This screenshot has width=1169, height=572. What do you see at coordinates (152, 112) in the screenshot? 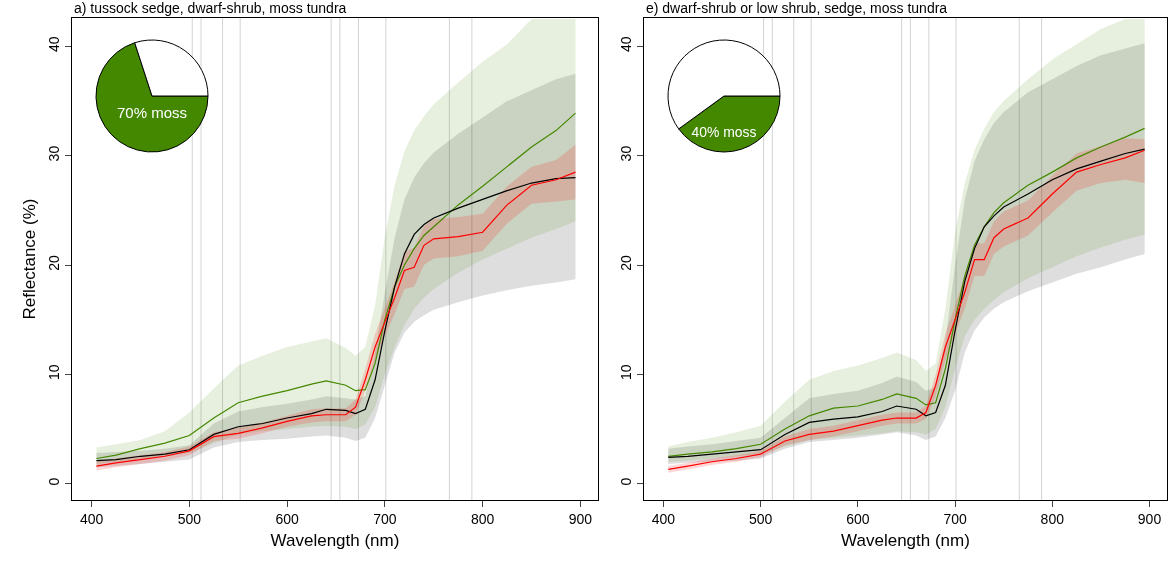
I see `slice-label: 70% moss` at bounding box center [152, 112].